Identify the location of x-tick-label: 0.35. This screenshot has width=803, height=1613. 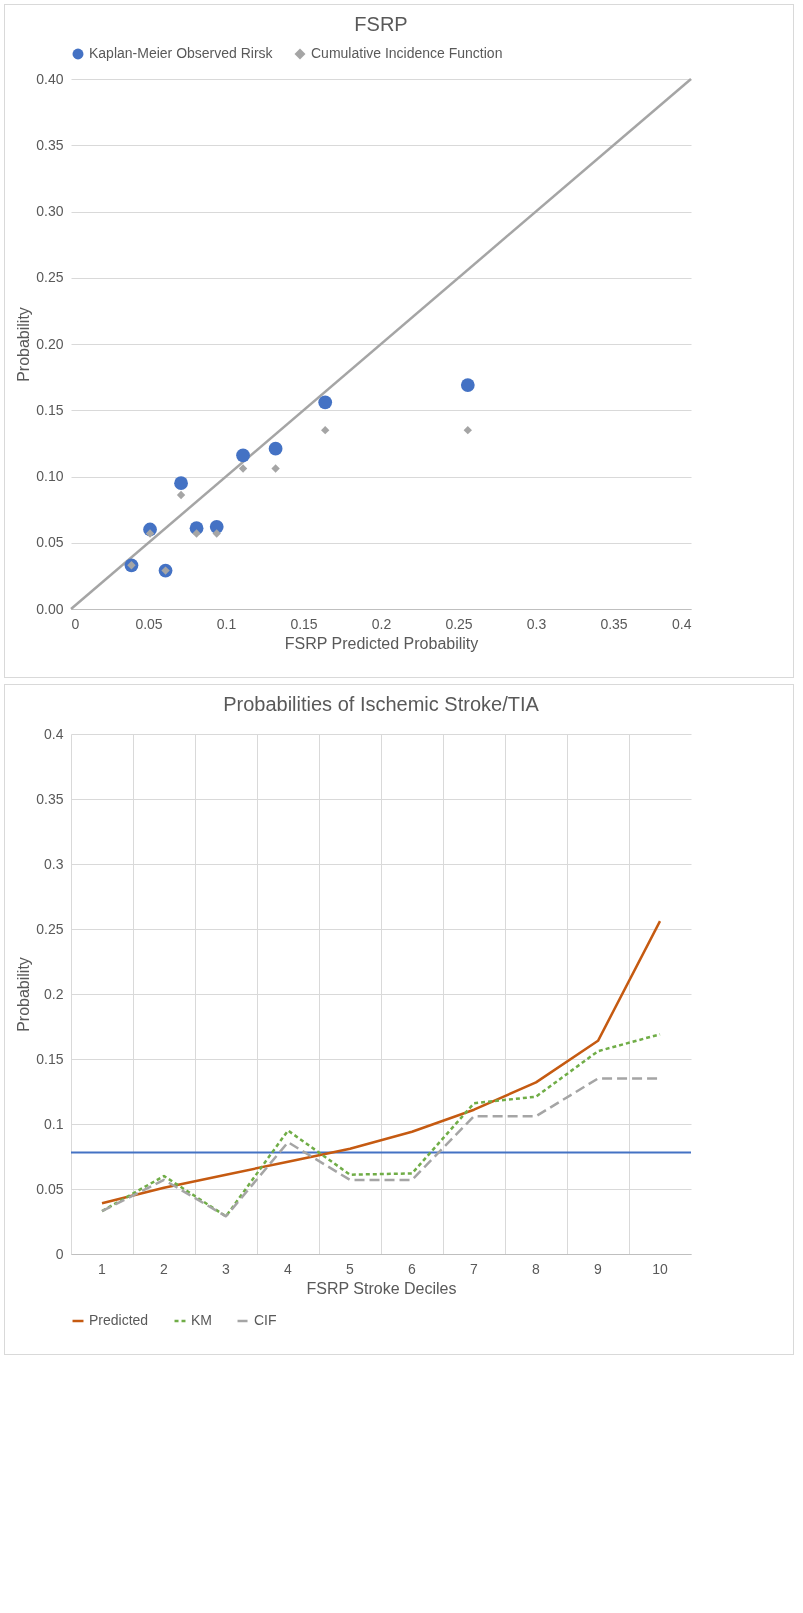
(614, 623).